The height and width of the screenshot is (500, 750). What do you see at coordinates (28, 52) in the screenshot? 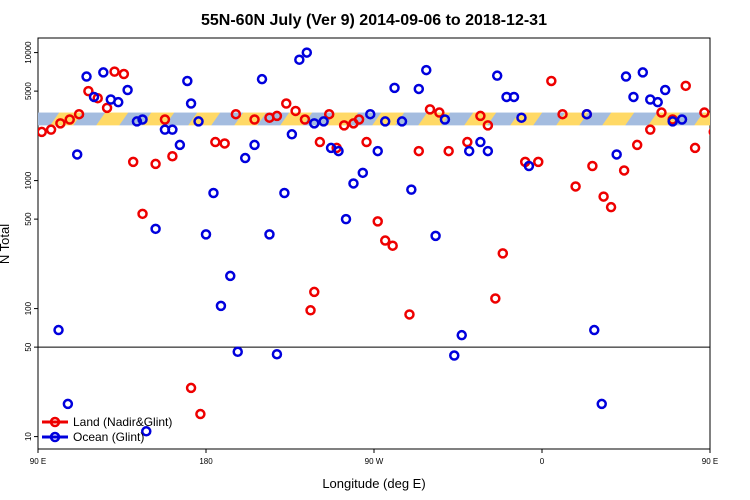
I see `y-tick-label: 10000` at bounding box center [28, 52].